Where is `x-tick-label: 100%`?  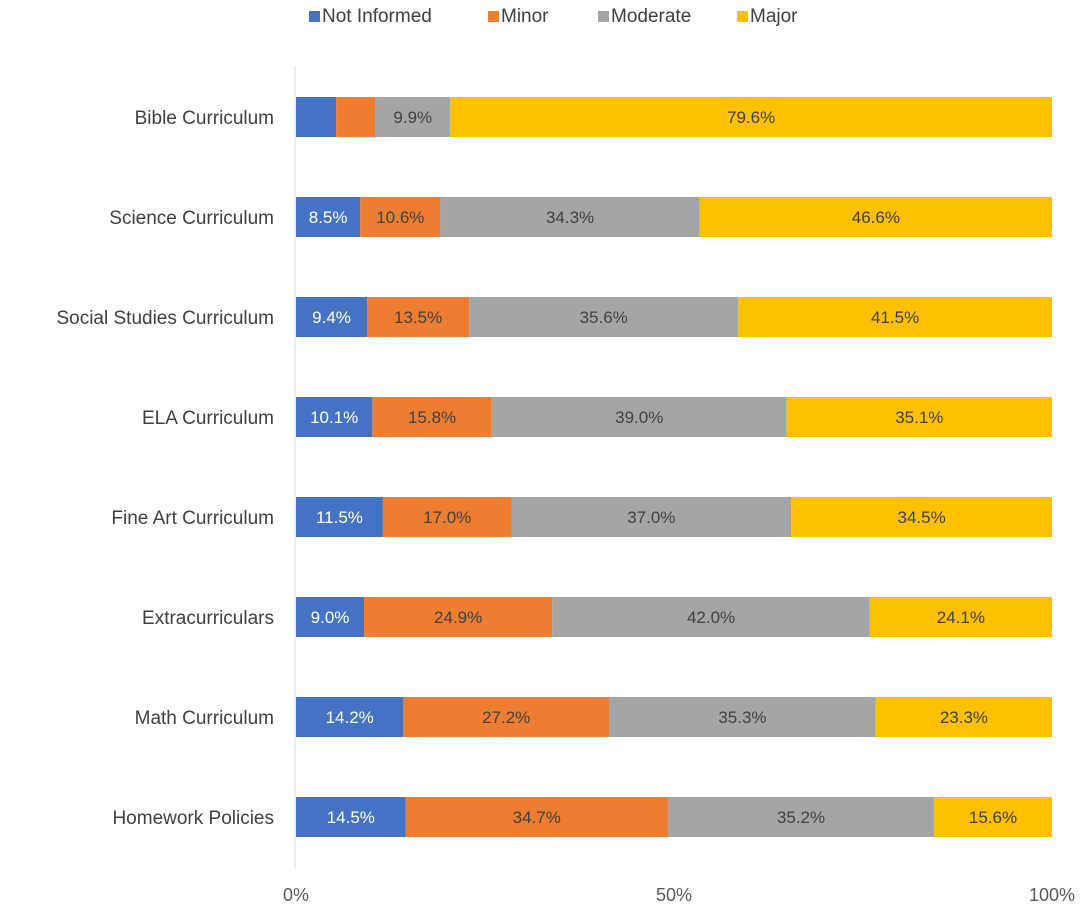 x-tick-label: 100% is located at coordinates (1052, 895).